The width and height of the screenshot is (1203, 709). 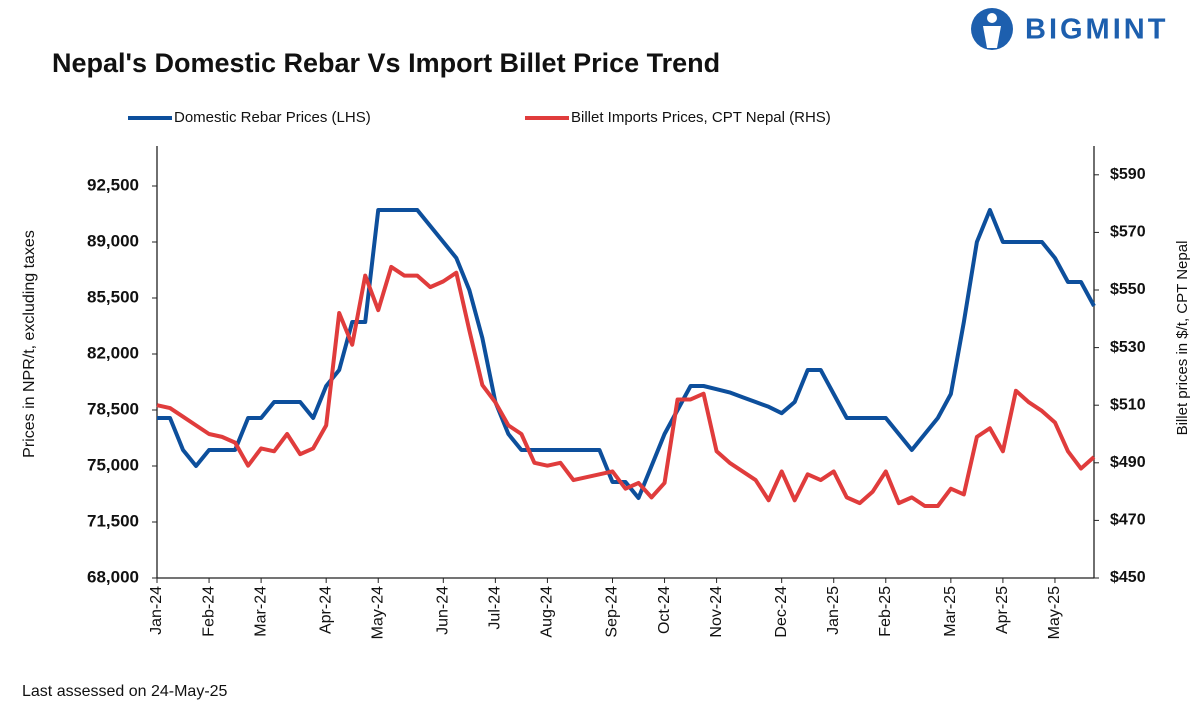 I want to click on x-tick-label: Jan-25, so click(x=833, y=610).